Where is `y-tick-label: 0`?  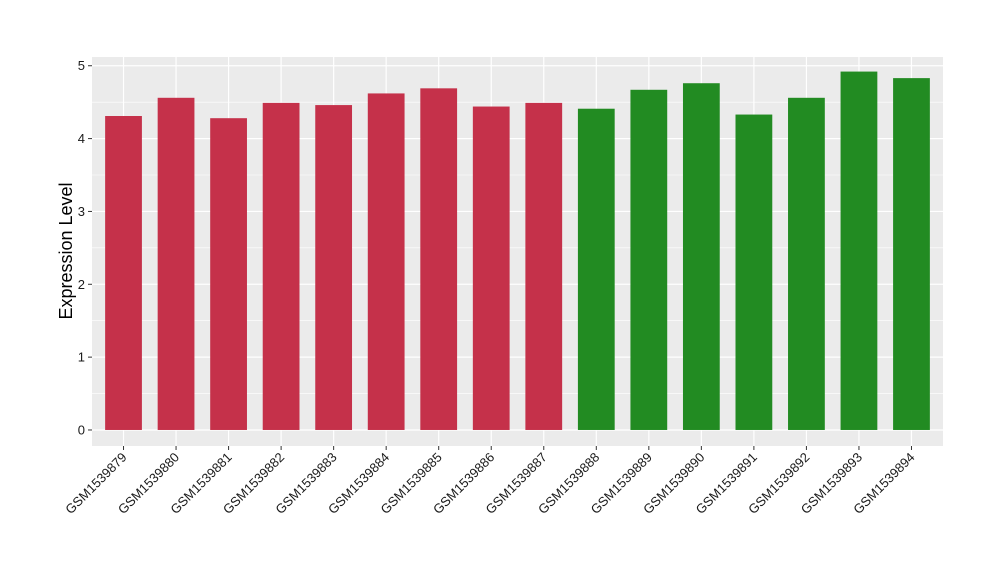
y-tick-label: 0 is located at coordinates (81, 429).